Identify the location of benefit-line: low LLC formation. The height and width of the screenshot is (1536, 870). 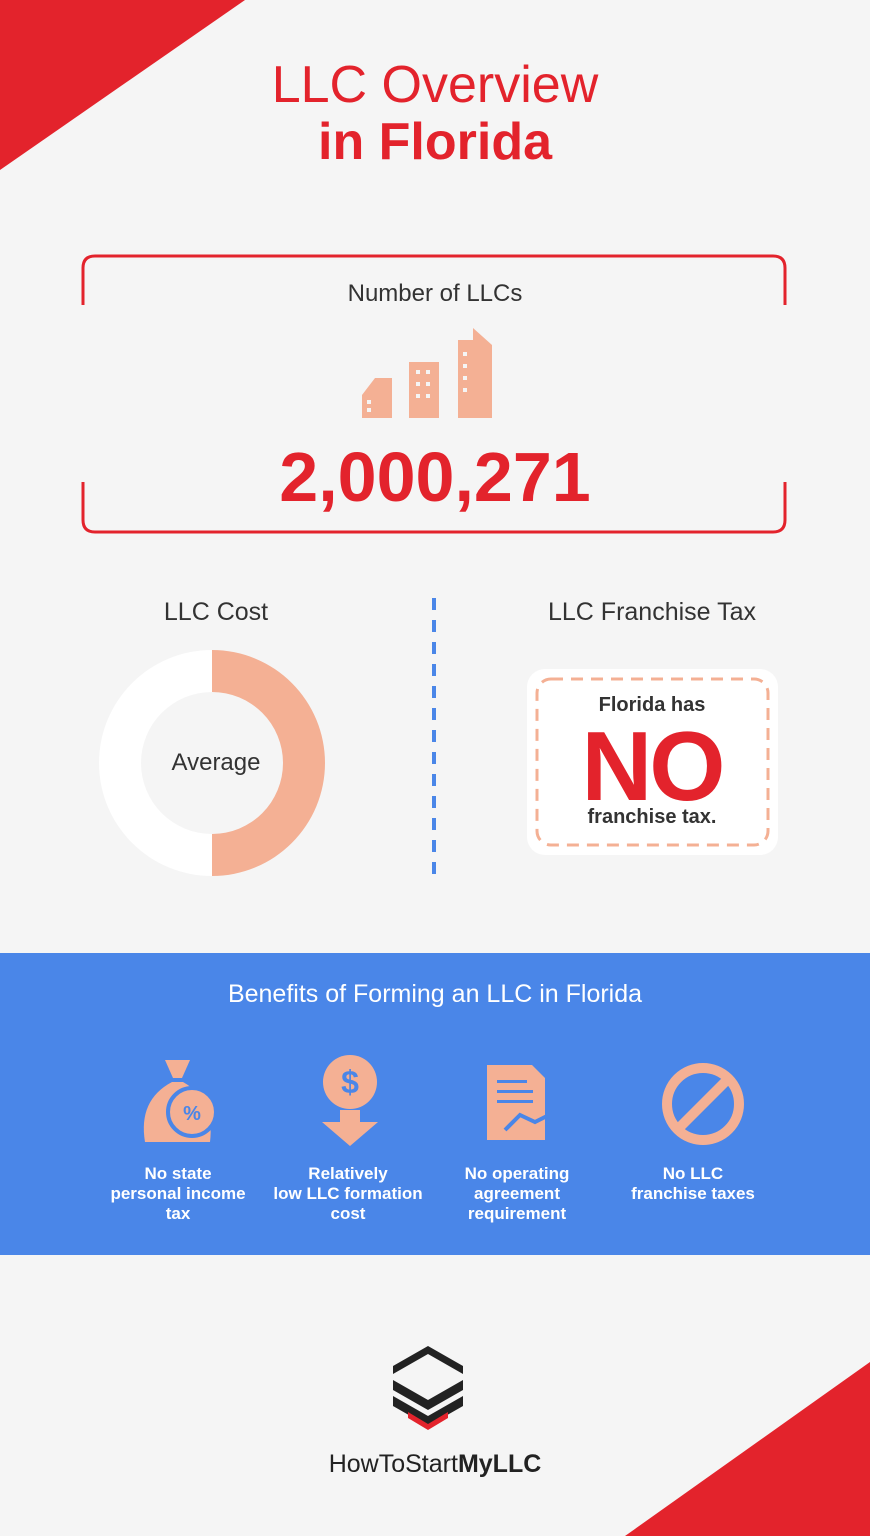
(348, 1193).